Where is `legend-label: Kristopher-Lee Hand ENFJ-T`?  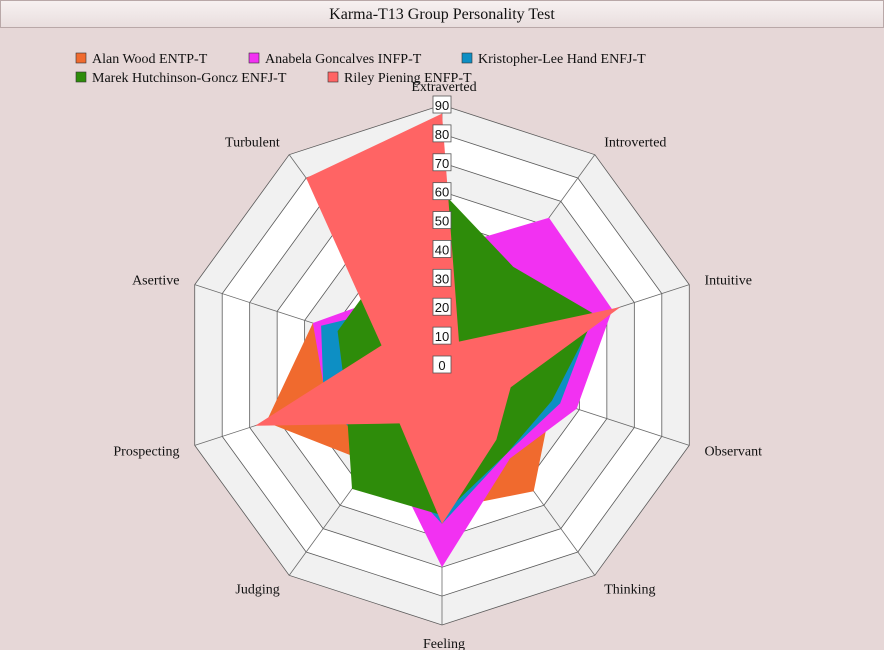 legend-label: Kristopher-Lee Hand ENFJ-T is located at coordinates (562, 59).